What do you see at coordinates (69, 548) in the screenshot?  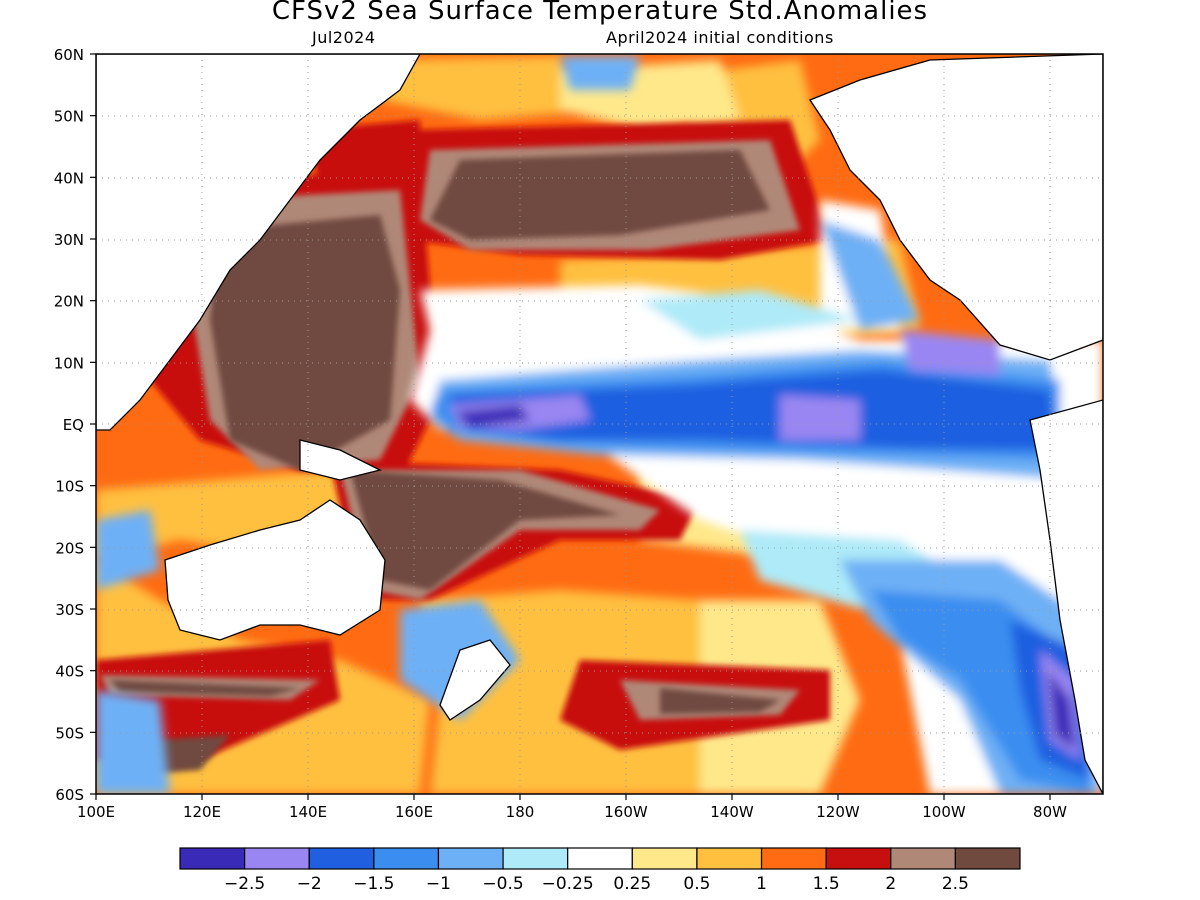 I see `lat-tick-label: 20S` at bounding box center [69, 548].